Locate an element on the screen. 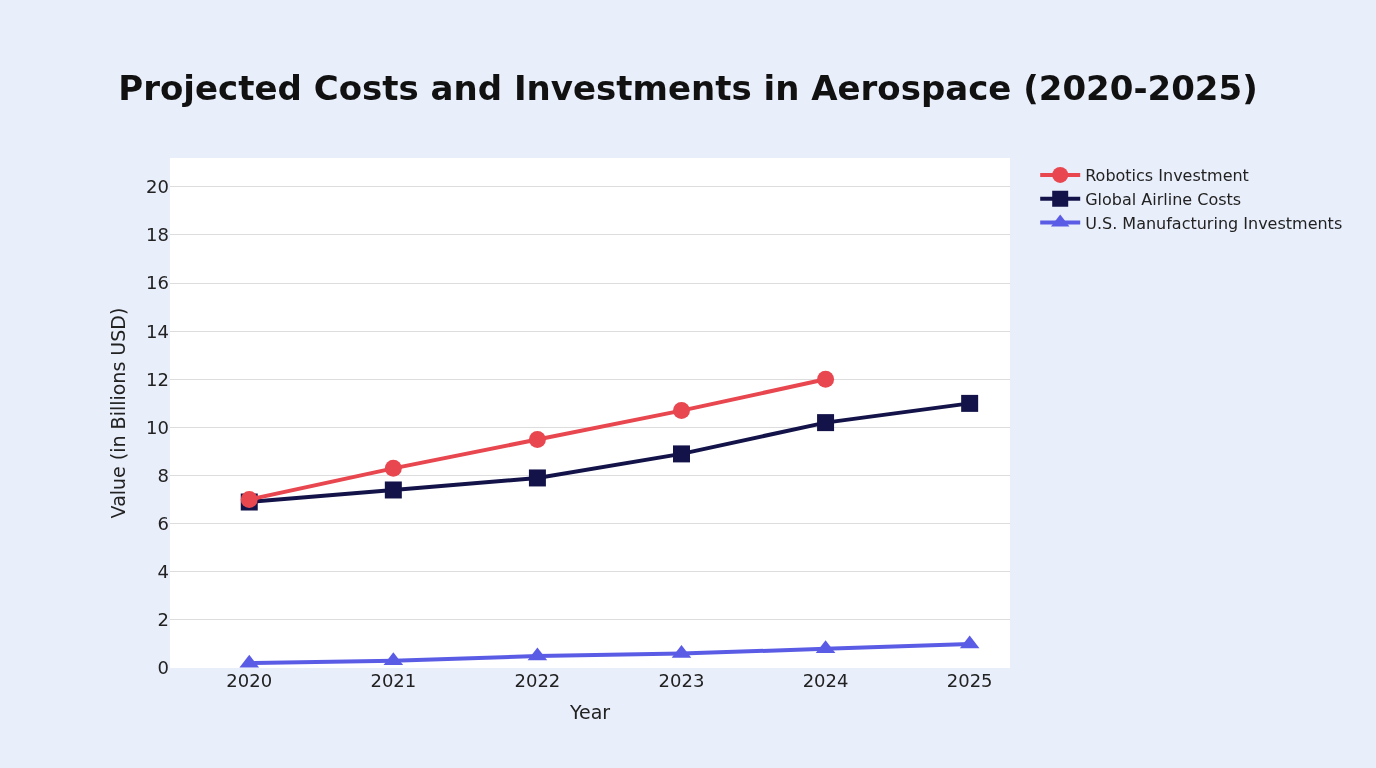 This screenshot has height=768, width=1376. y-tick-label: 20 is located at coordinates (157, 187).